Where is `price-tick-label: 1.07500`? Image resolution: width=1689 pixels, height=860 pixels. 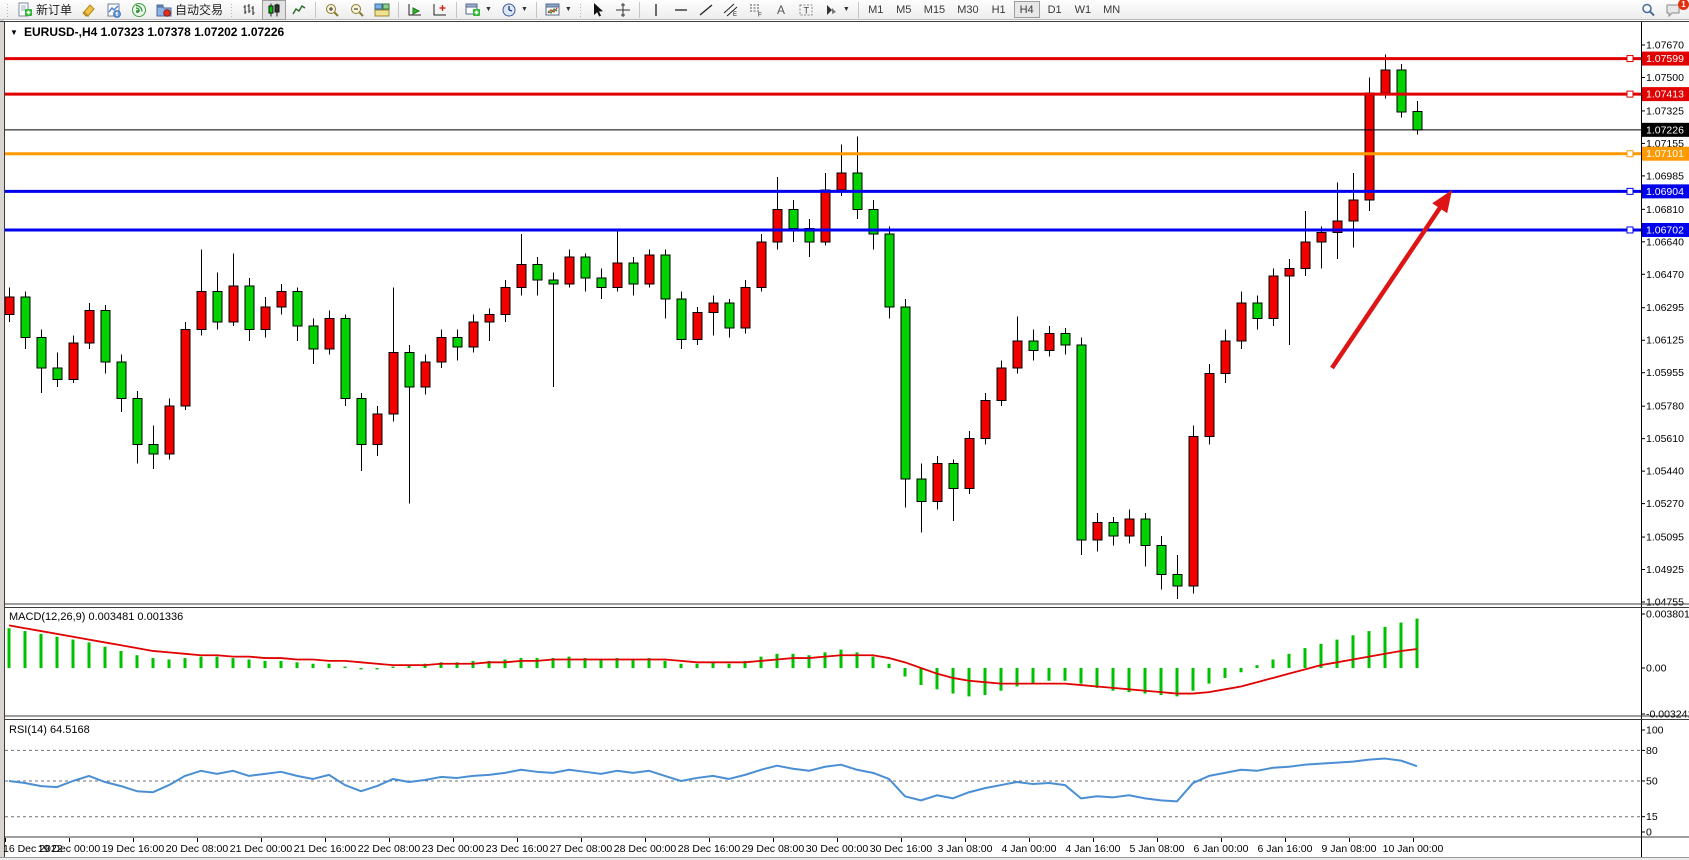
price-tick-label: 1.07500 is located at coordinates (1665, 78).